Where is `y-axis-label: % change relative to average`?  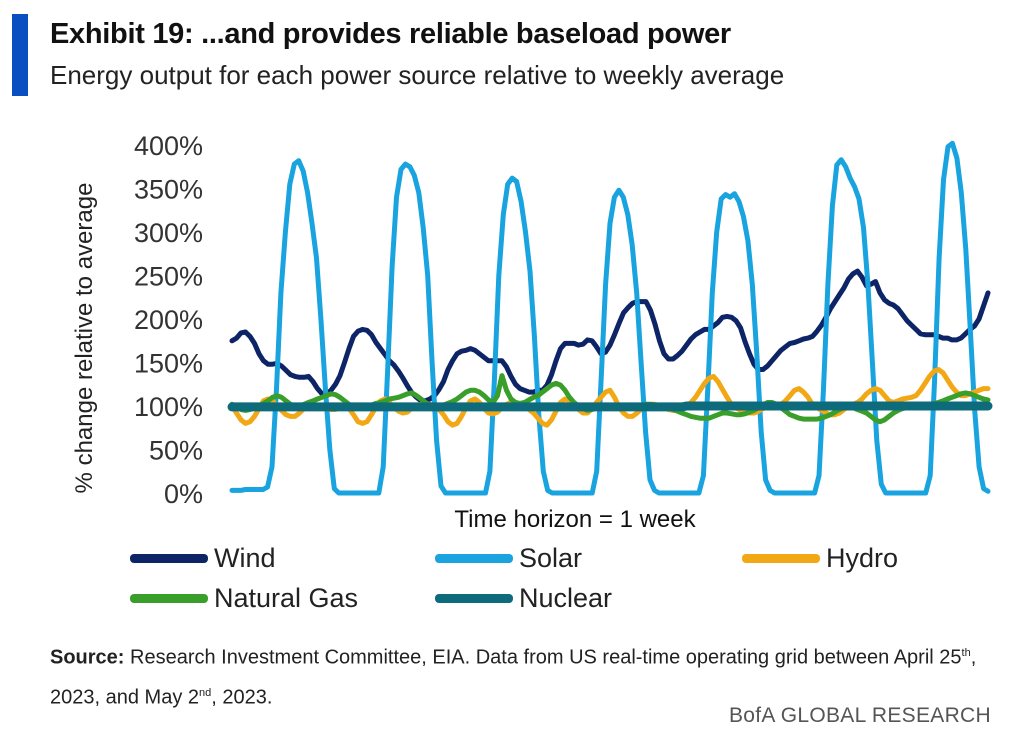
y-axis-label: % change relative to average is located at coordinates (84, 338).